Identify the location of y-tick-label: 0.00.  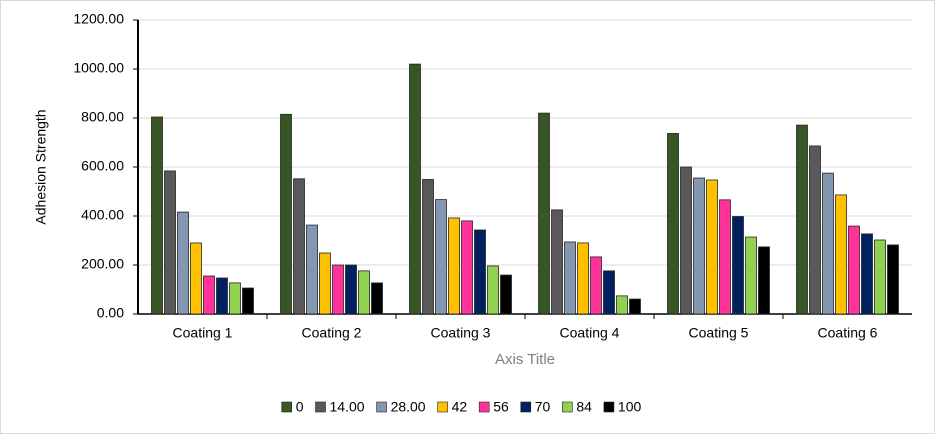
(110, 313).